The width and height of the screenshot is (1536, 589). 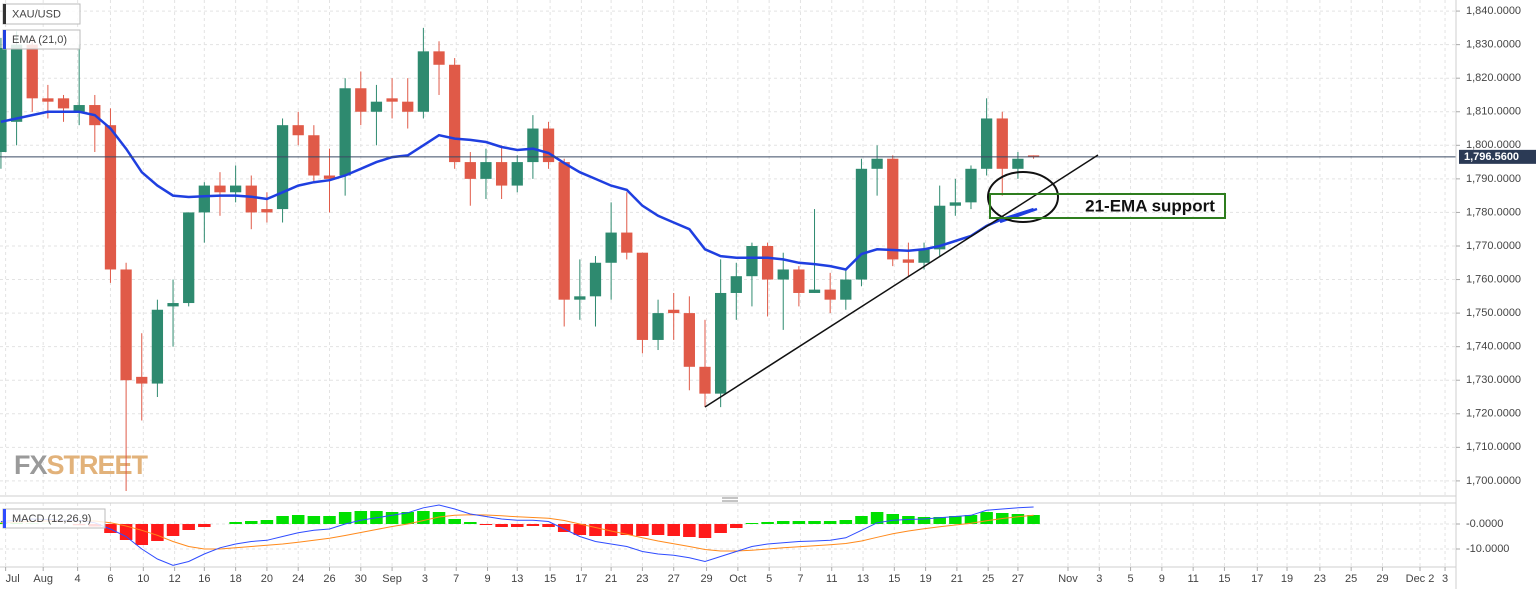 I want to click on x-tick-label: 6, so click(x=110, y=579).